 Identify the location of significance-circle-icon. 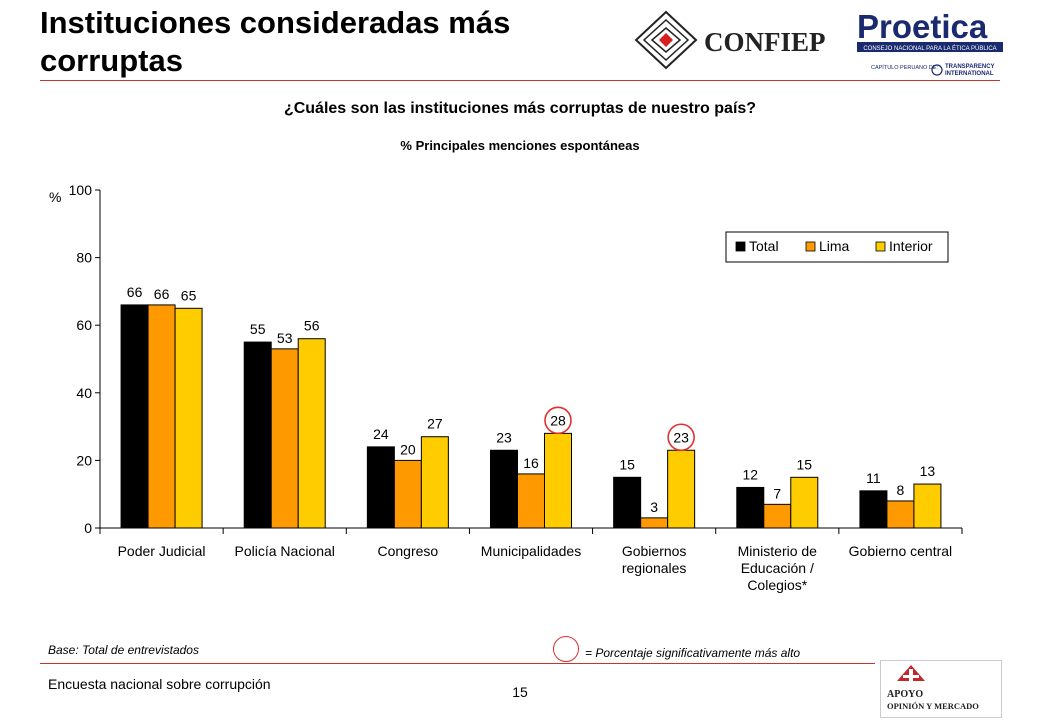
(566, 649).